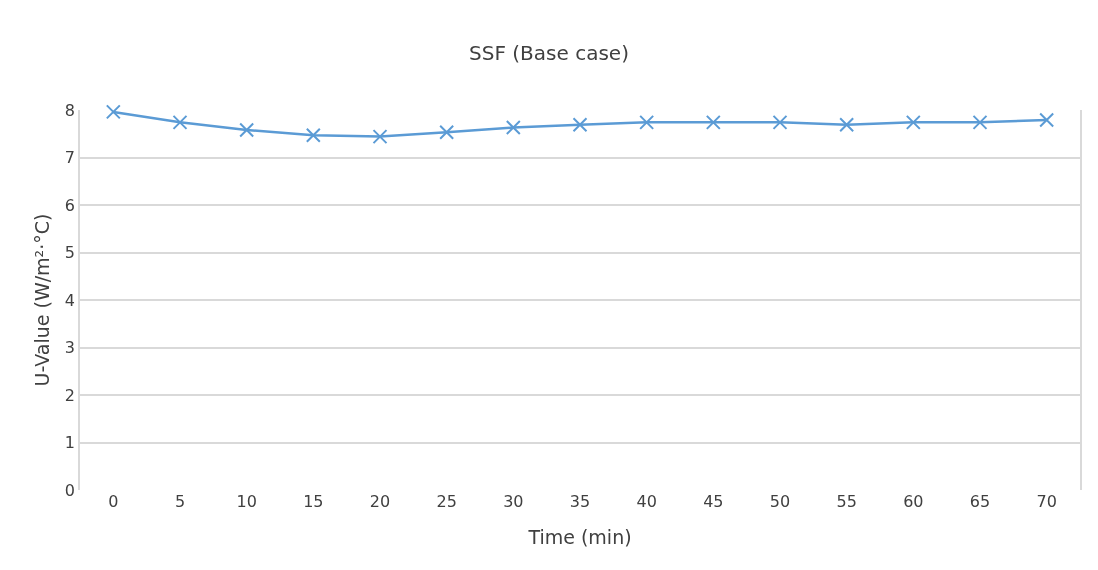 This screenshot has height=570, width=1098. Describe the element at coordinates (713, 501) in the screenshot. I see `x-tick-label: 45` at that location.